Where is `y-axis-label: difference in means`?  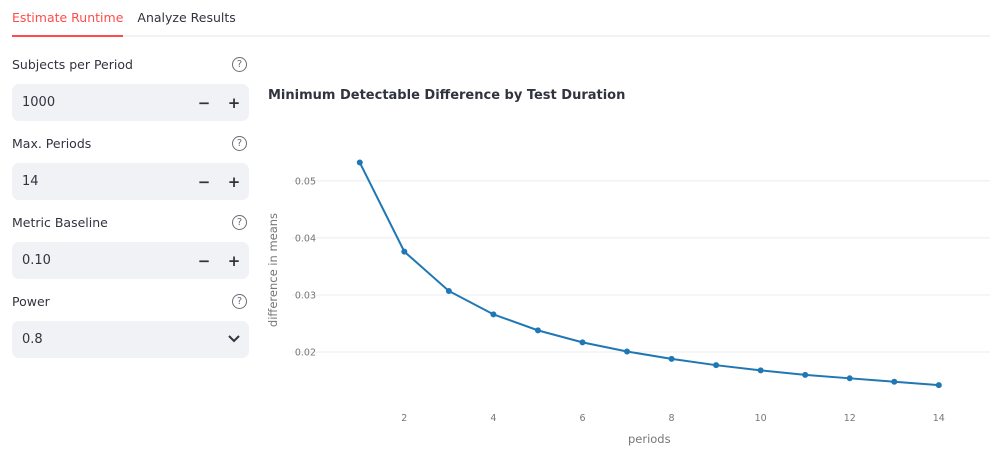 y-axis-label: difference in means is located at coordinates (273, 270).